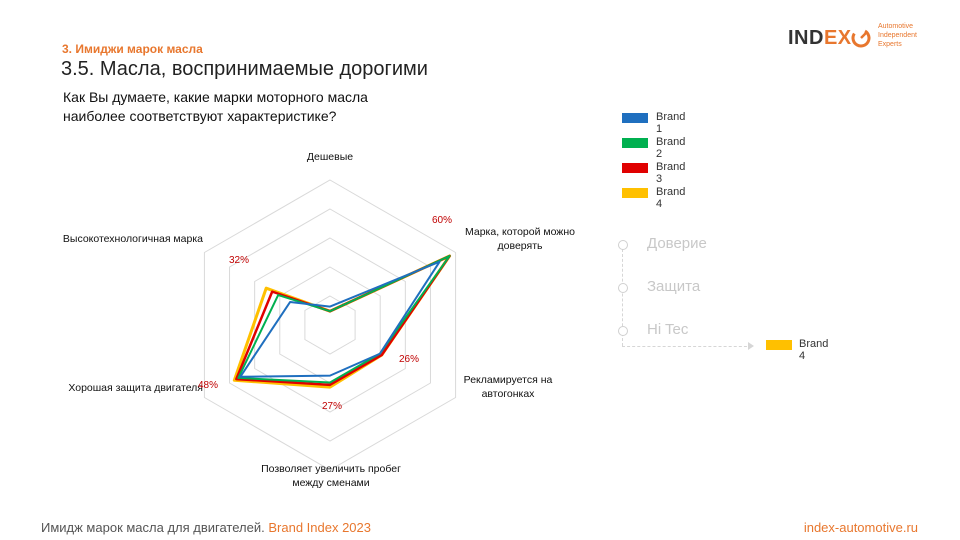 The image size is (960, 540). I want to click on arrow-right-icon, so click(751, 346).